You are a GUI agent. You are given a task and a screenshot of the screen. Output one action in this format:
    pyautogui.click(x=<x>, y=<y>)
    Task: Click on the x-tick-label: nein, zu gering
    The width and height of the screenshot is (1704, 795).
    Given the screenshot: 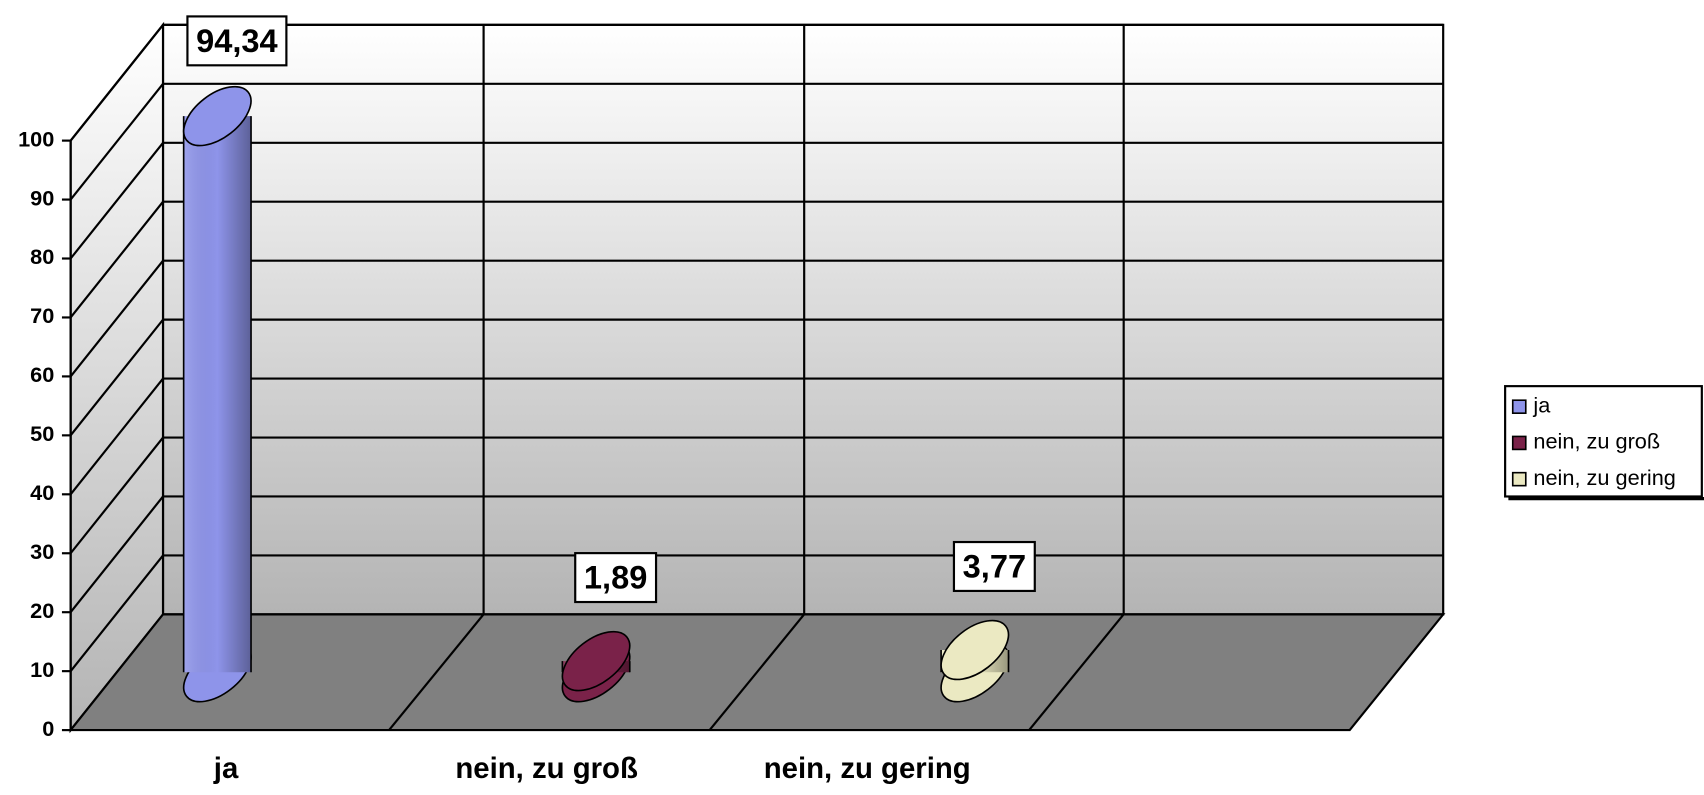 What is the action you would take?
    pyautogui.click(x=867, y=769)
    